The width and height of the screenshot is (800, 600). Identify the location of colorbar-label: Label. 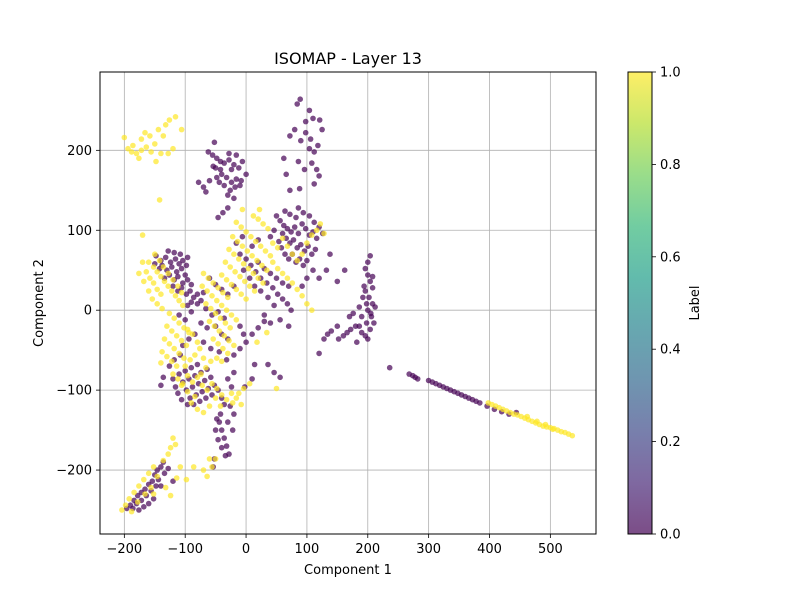
(695, 302).